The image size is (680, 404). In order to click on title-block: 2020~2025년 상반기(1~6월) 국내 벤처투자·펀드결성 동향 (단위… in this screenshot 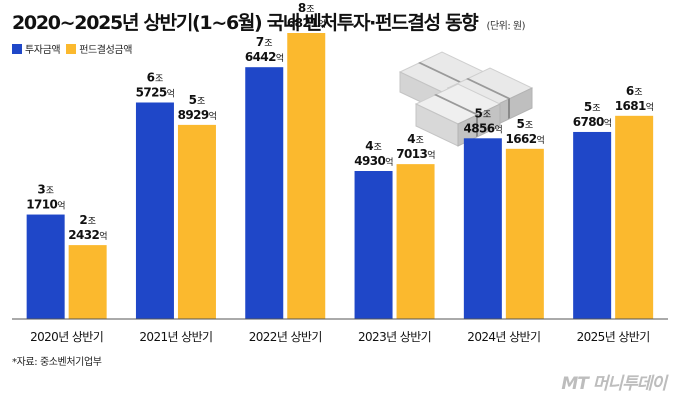, I will do `click(269, 21)`.